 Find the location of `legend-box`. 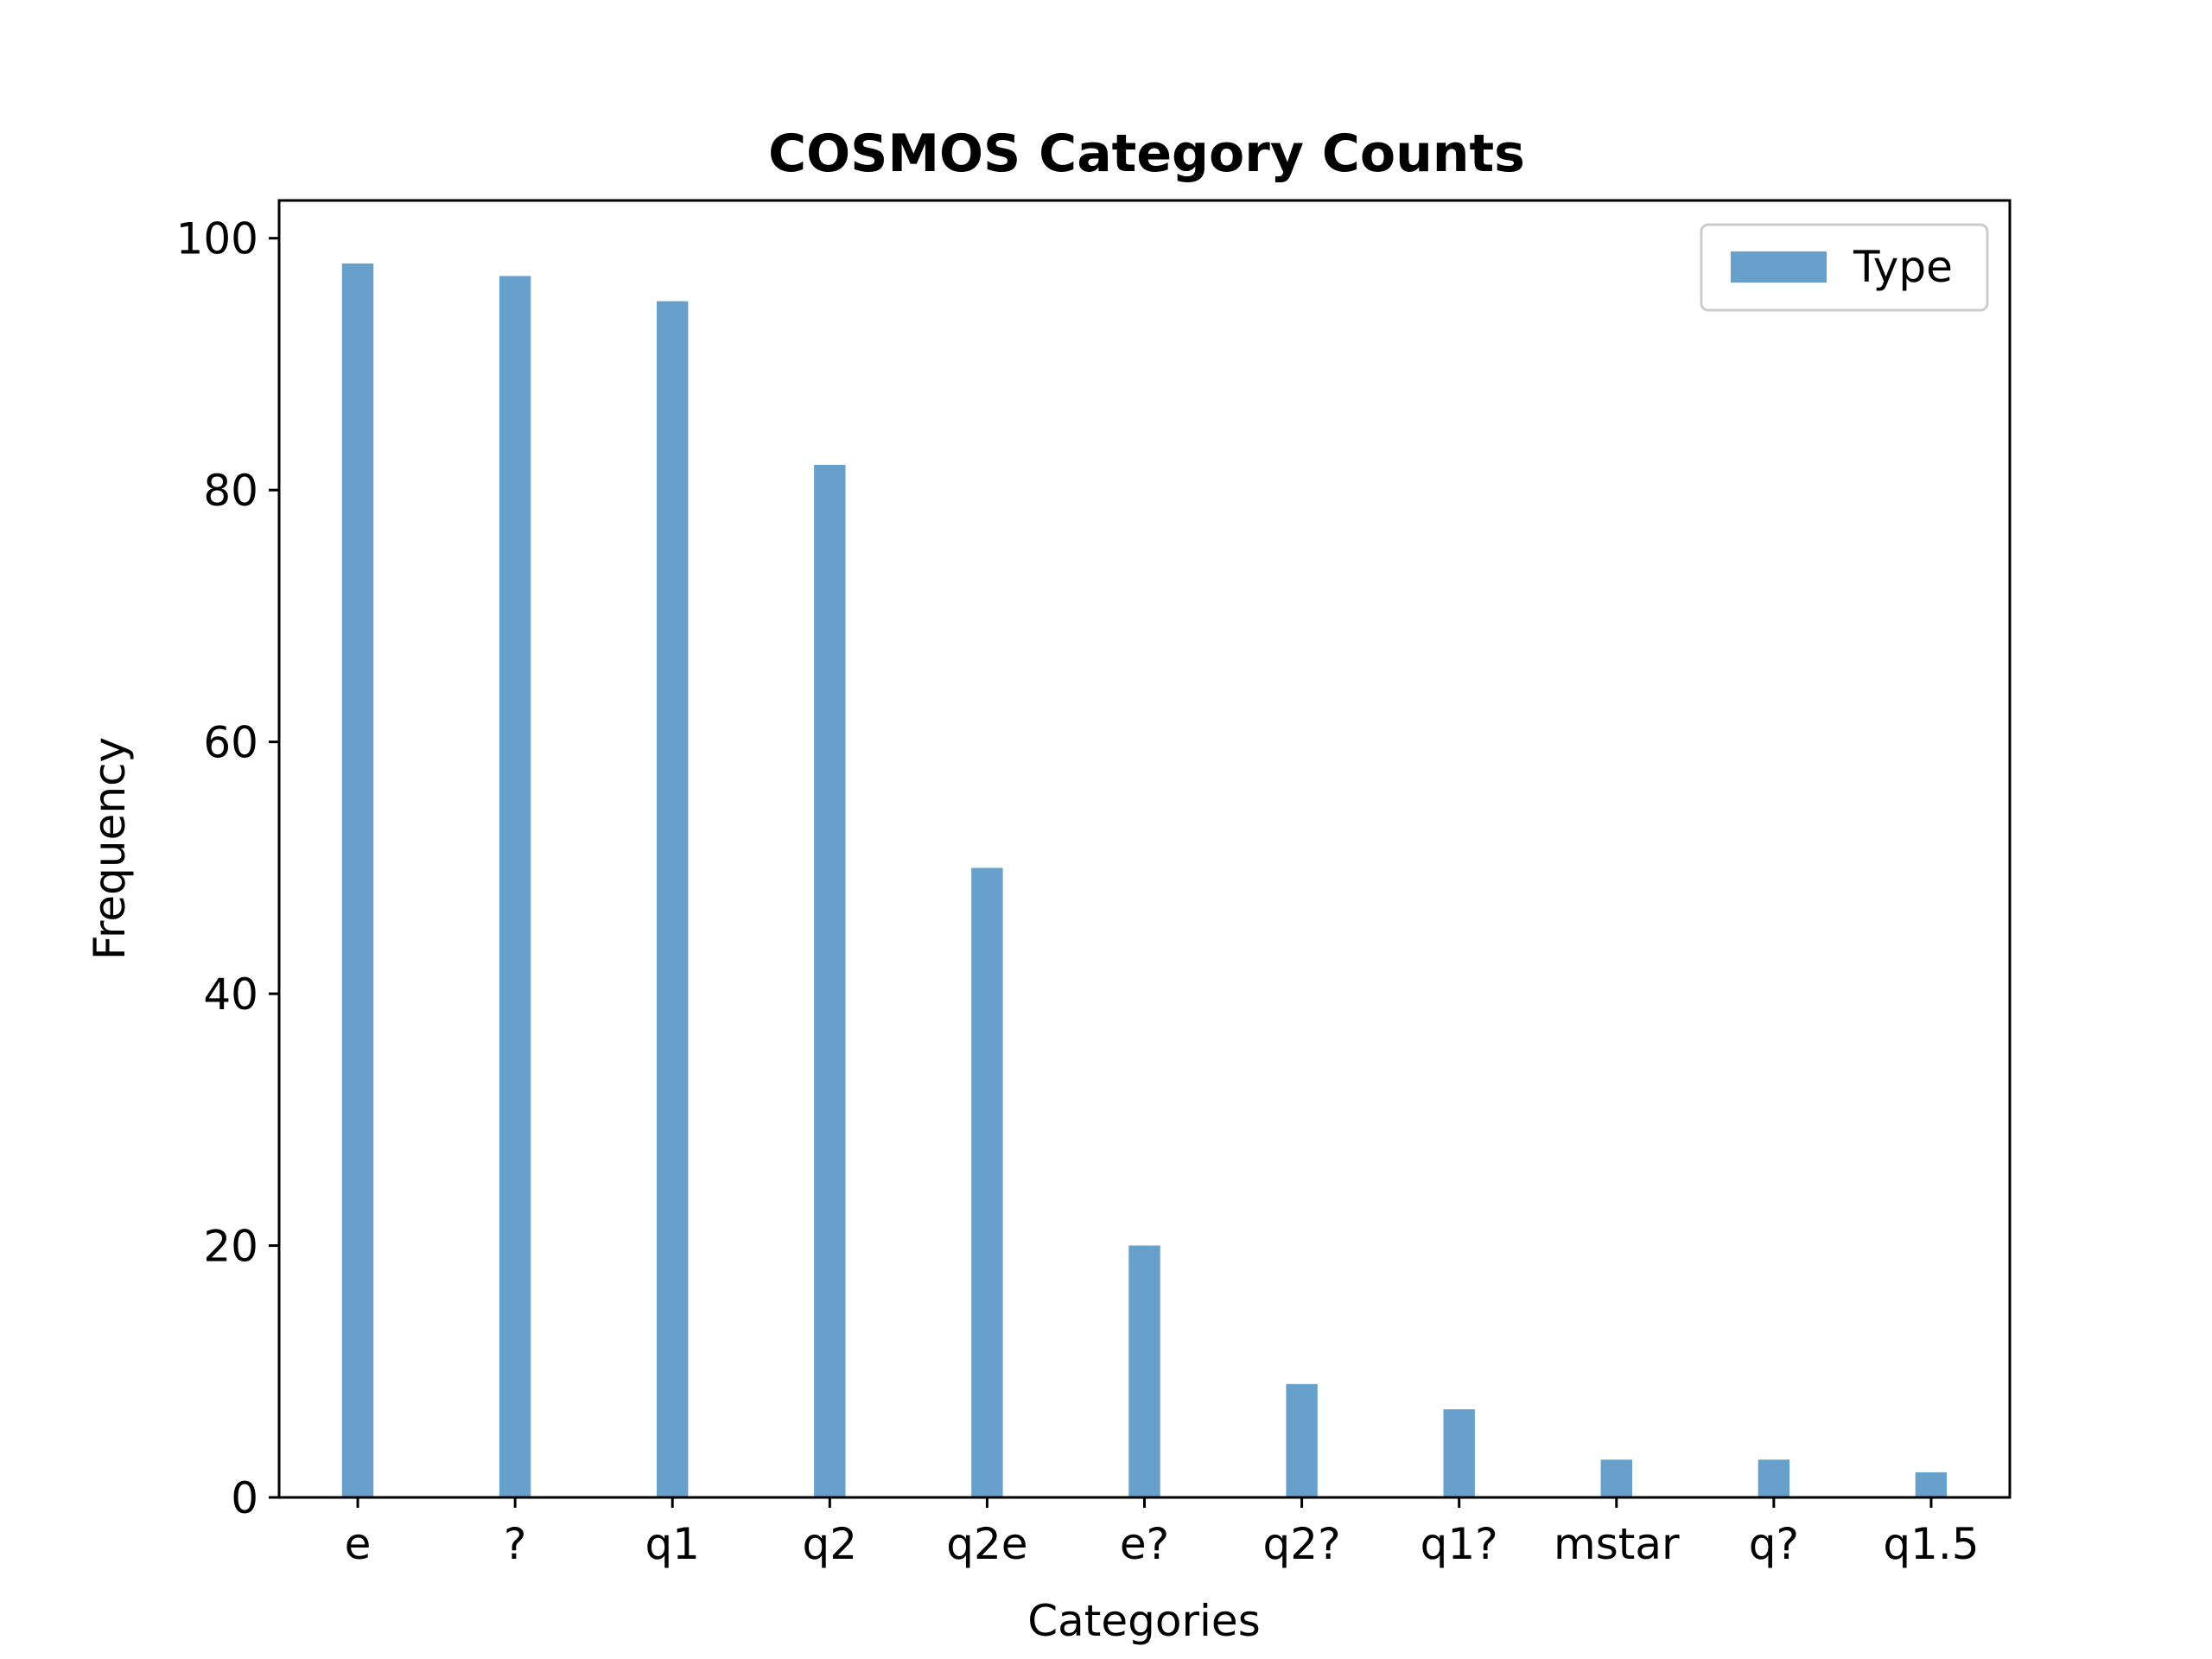

legend-box is located at coordinates (1844, 267).